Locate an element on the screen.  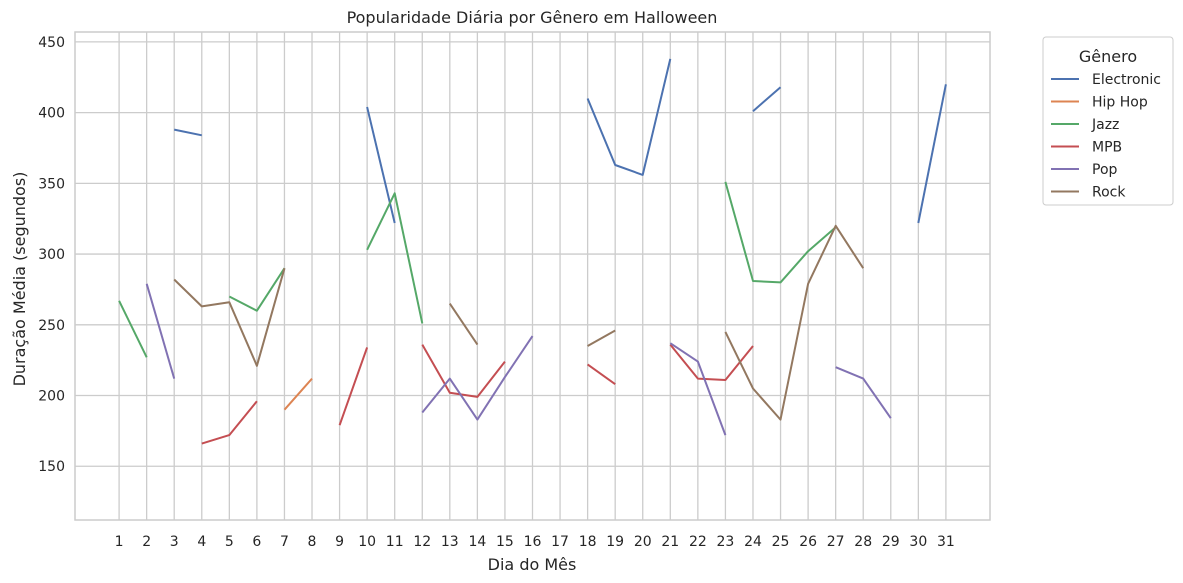
x-tick-label: 15 is located at coordinates (505, 542).